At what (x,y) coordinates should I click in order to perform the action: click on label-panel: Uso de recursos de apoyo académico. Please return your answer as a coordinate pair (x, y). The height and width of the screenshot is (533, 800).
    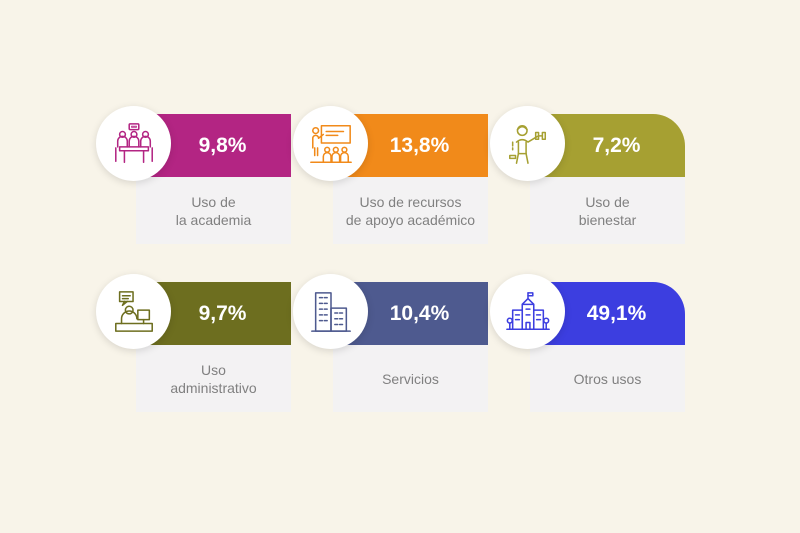
    Looking at the image, I should click on (410, 210).